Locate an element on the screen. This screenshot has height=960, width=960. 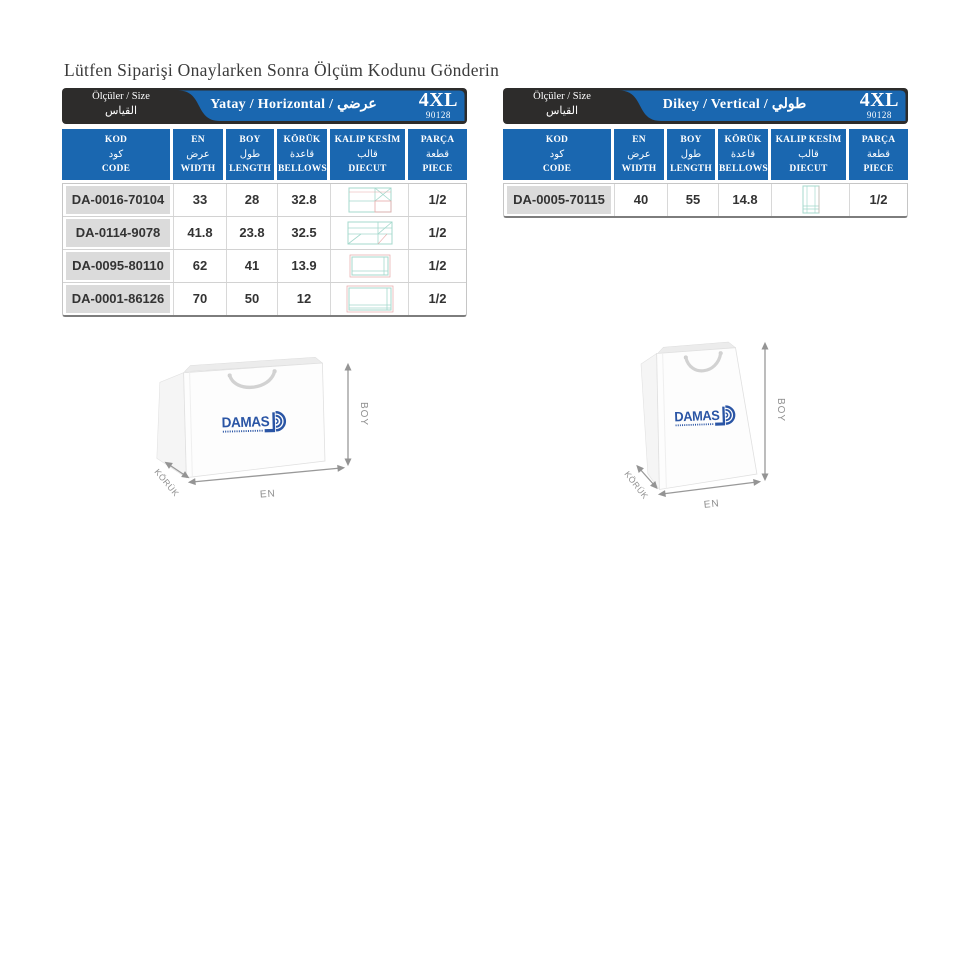
table-row: DA-0114-9078 41.8 23.8 32.5 1/2 is located at coordinates (264, 232).